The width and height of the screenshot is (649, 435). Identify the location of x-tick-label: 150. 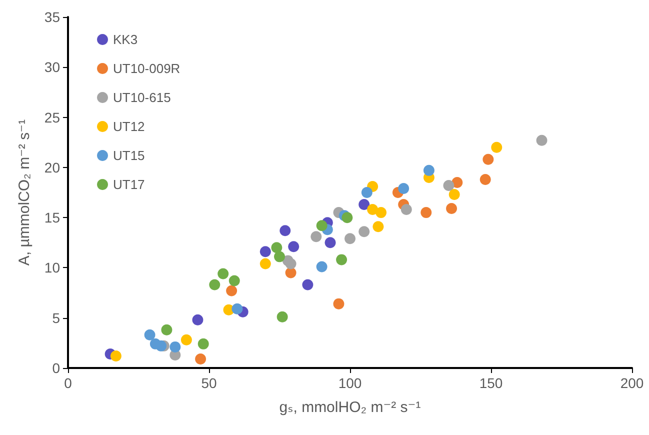
(491, 383).